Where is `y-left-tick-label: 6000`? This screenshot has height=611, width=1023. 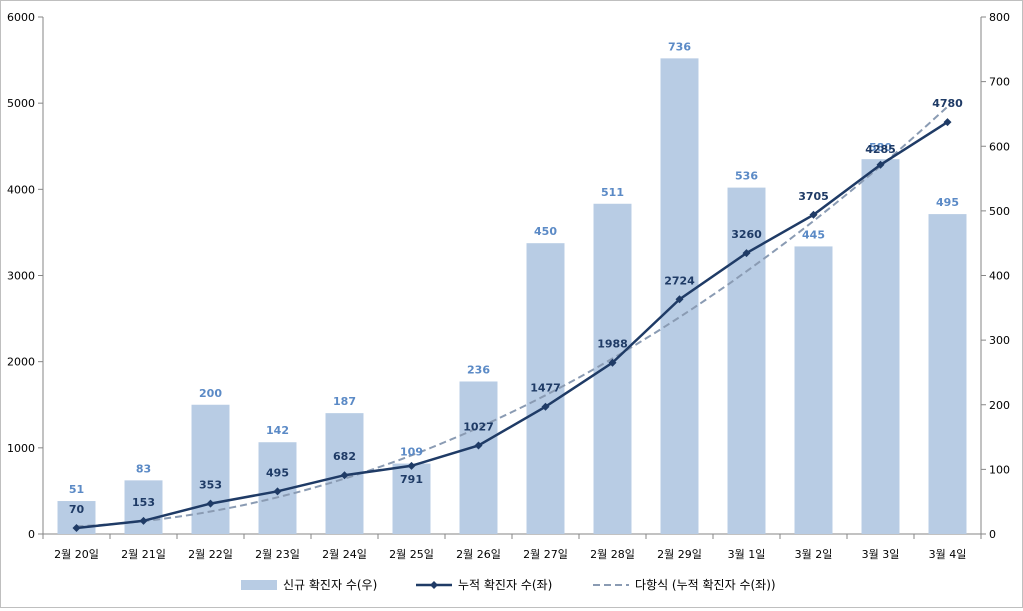 y-left-tick-label: 6000 is located at coordinates (21, 17).